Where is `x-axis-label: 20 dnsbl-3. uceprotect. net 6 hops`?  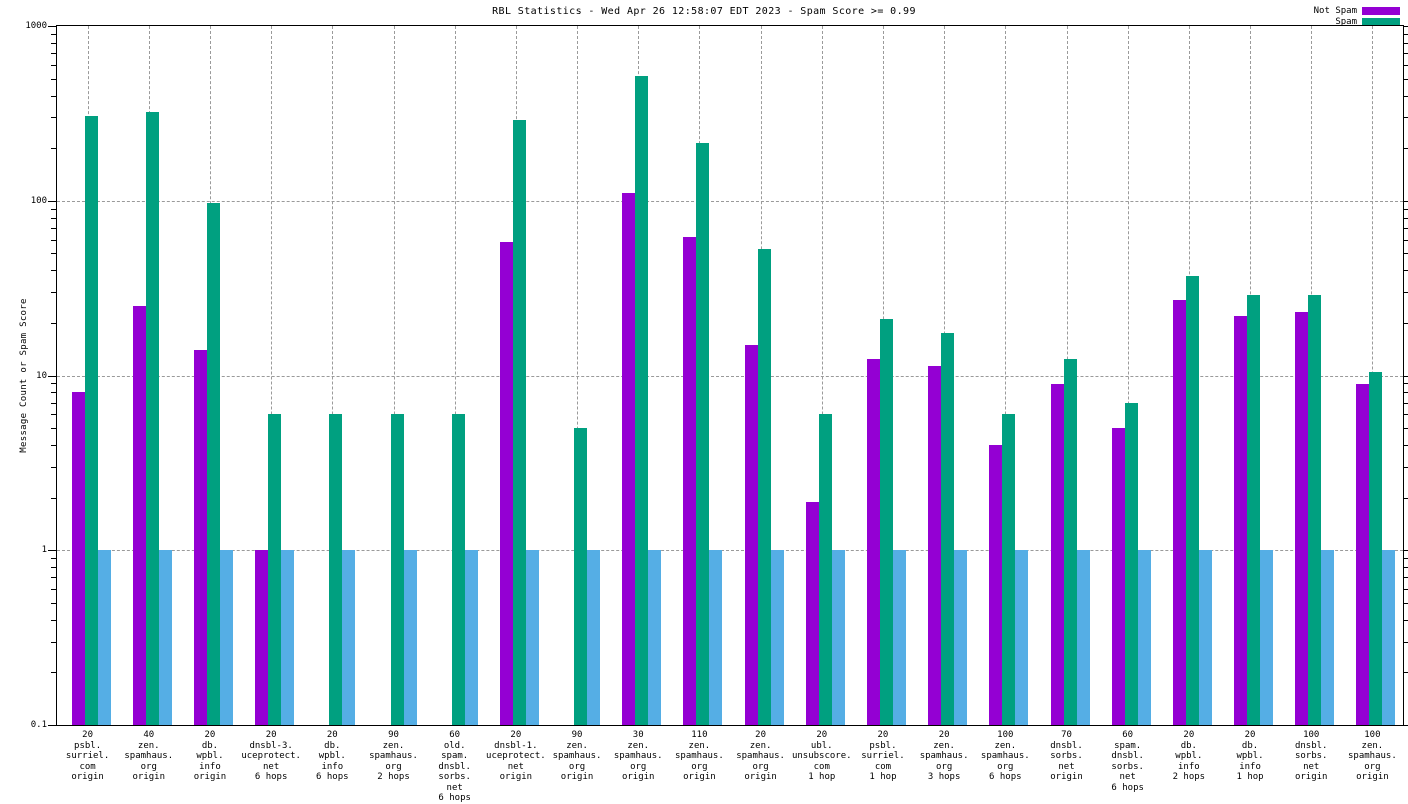 x-axis-label: 20 dnsbl-3. uceprotect. net 6 hops is located at coordinates (271, 756).